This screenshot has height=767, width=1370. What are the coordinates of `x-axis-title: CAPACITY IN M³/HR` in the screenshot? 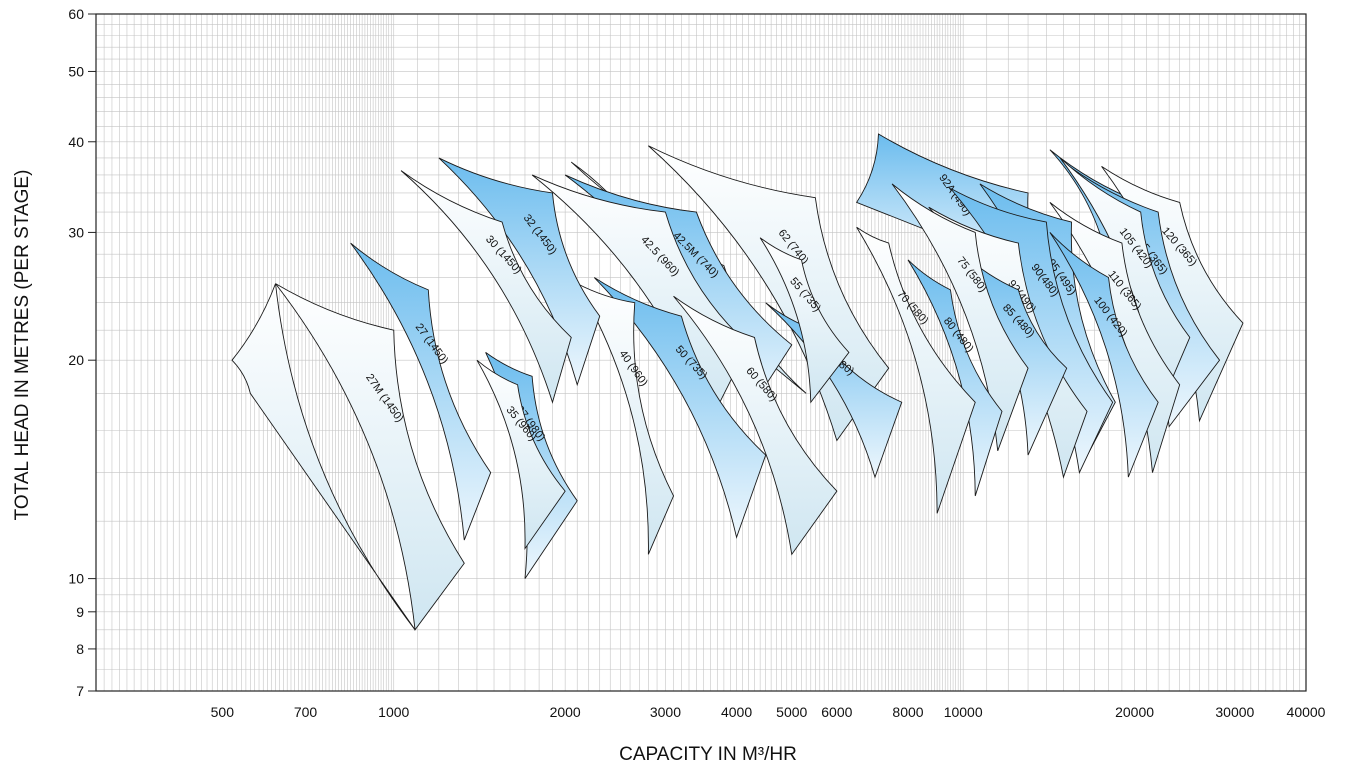 It's located at (708, 754).